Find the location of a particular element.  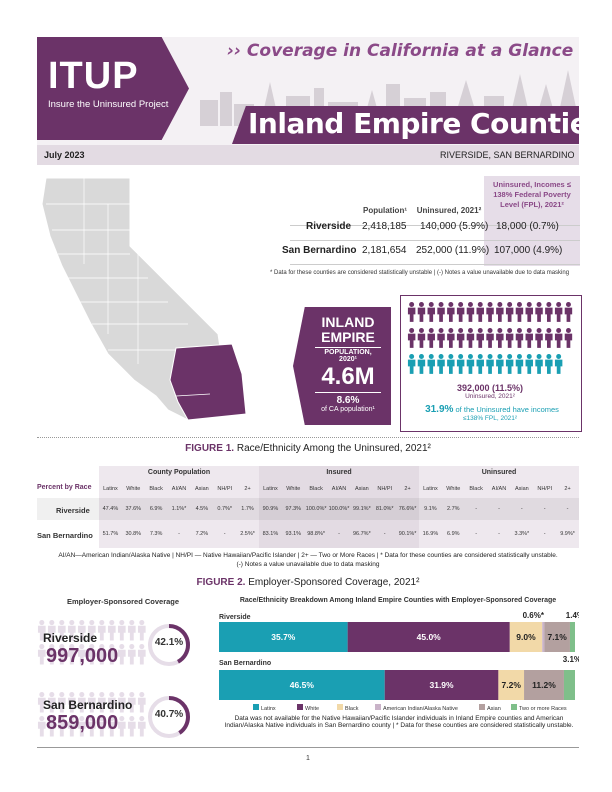

table-cell: 6.9% is located at coordinates (156, 509).